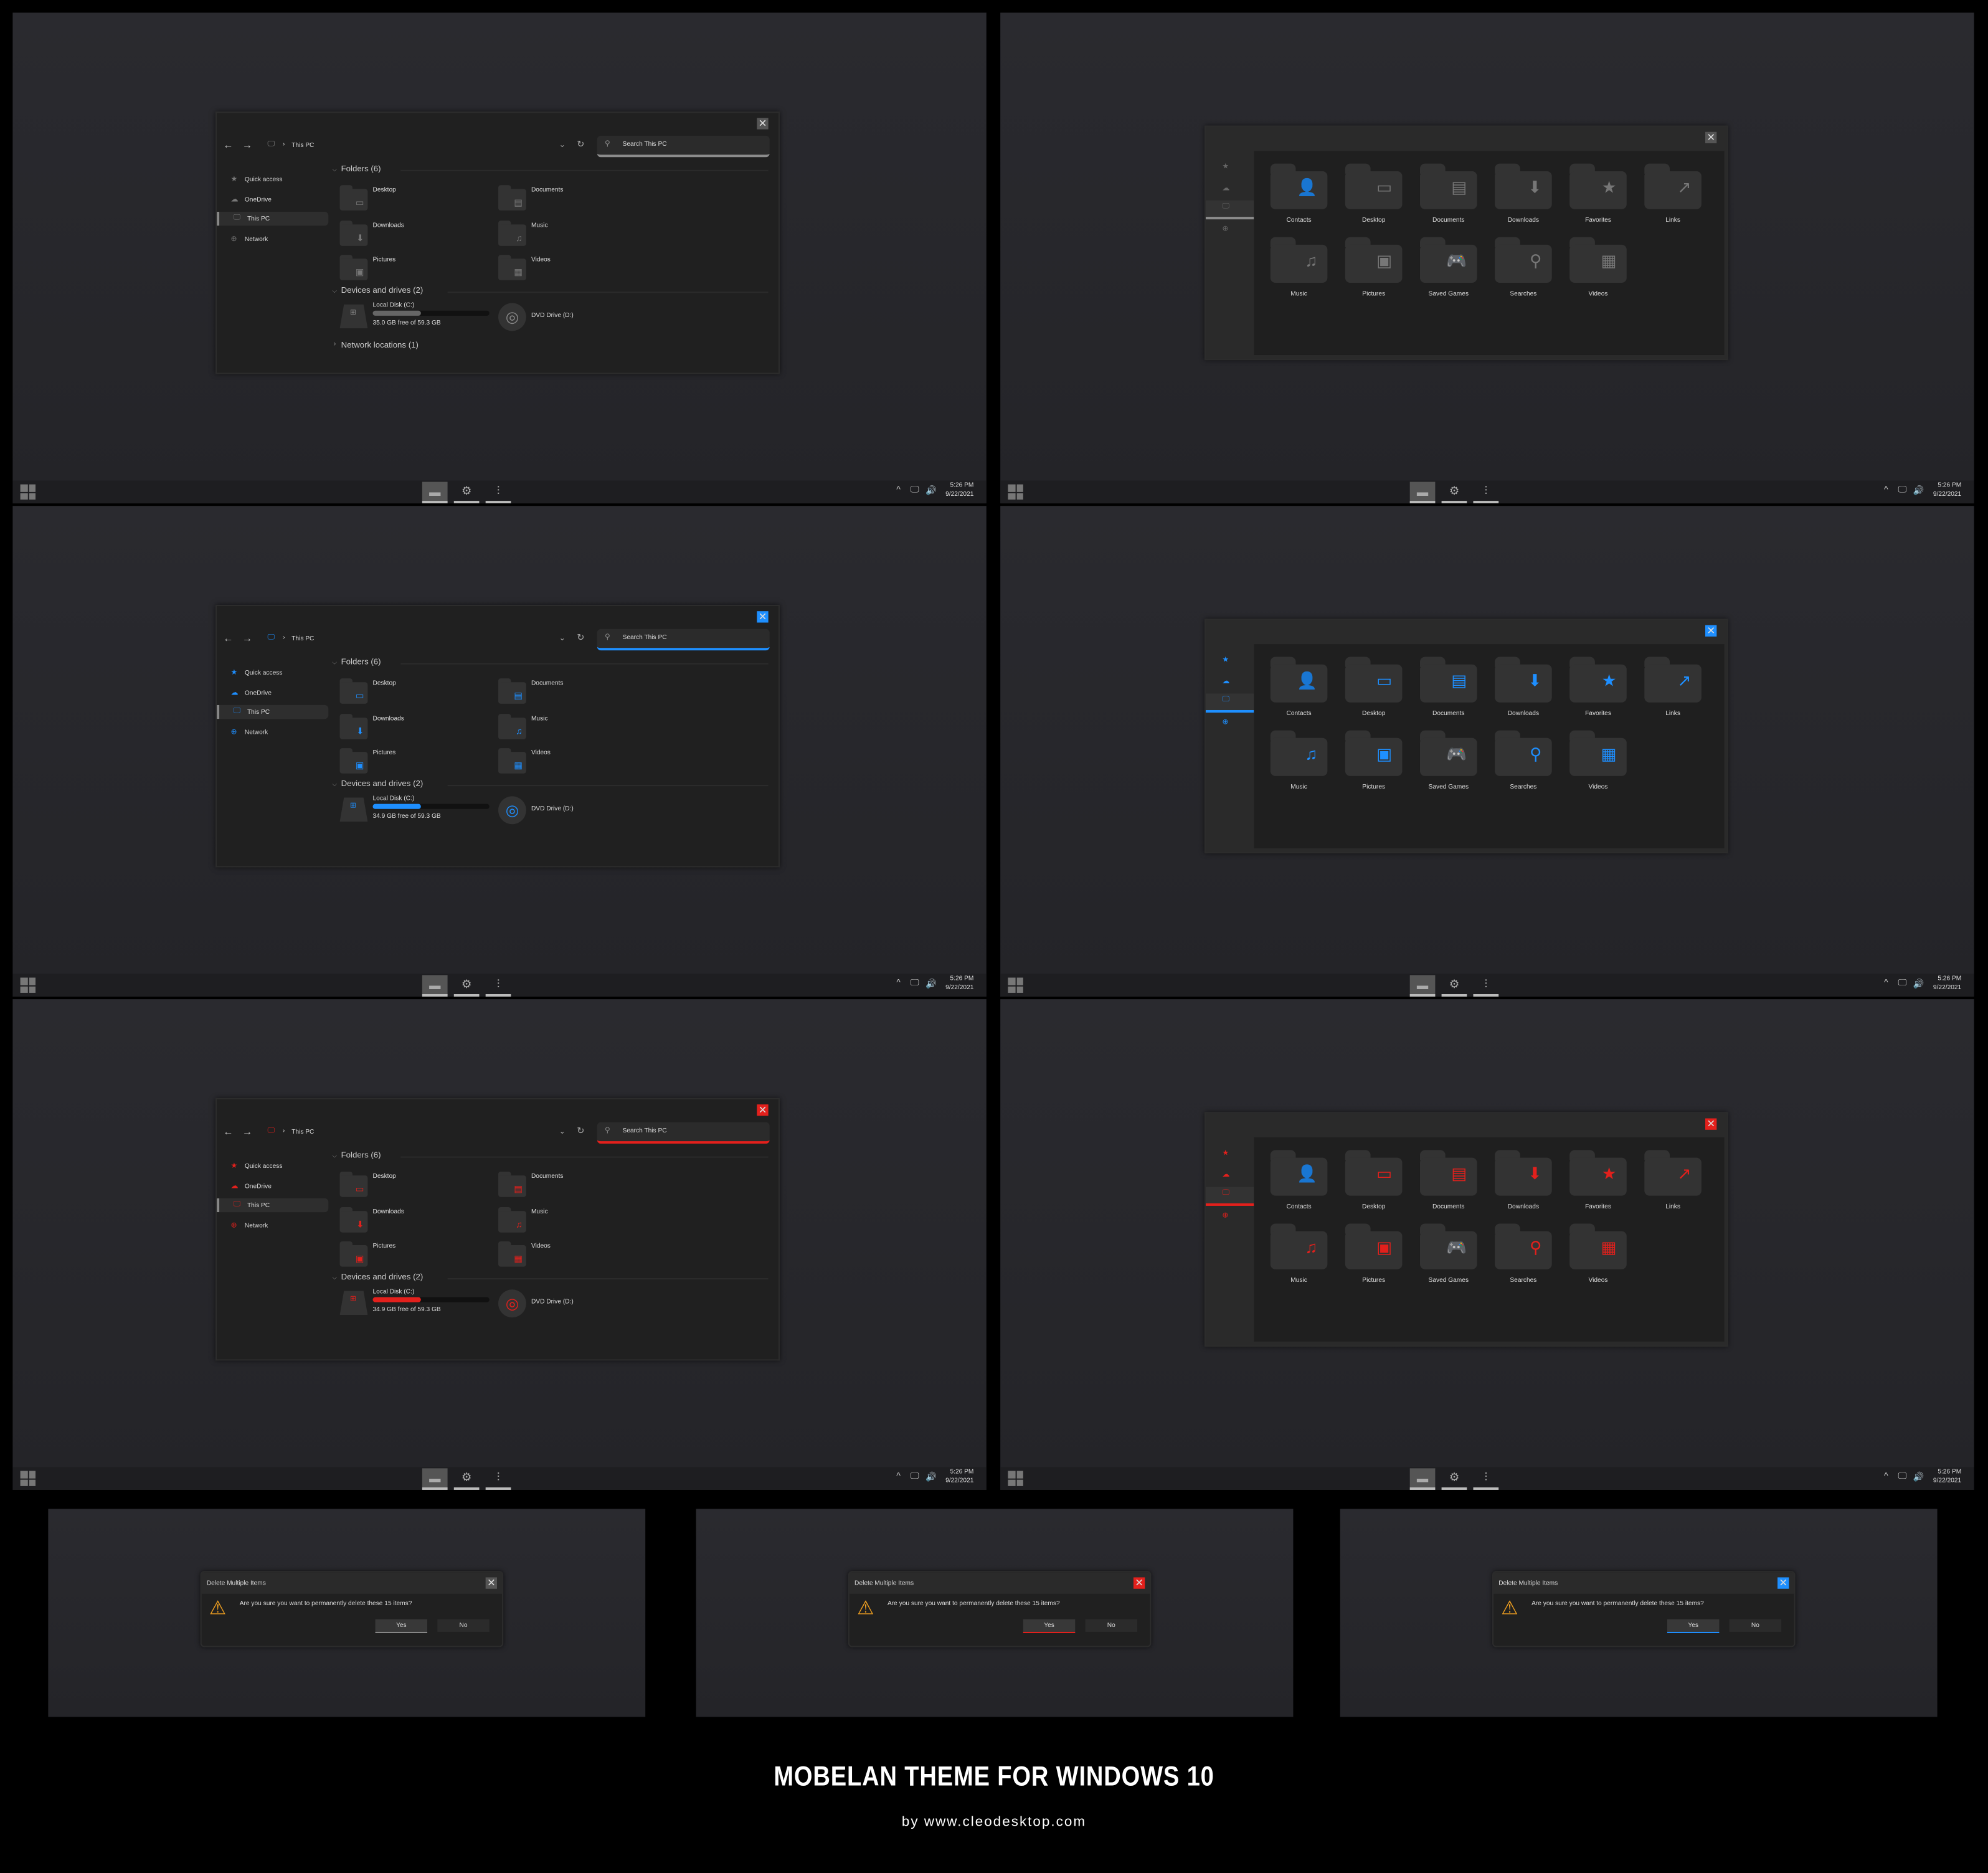 The width and height of the screenshot is (1988, 1873). What do you see at coordinates (303, 145) in the screenshot?
I see `breadcrumb-this-pc: This PC` at bounding box center [303, 145].